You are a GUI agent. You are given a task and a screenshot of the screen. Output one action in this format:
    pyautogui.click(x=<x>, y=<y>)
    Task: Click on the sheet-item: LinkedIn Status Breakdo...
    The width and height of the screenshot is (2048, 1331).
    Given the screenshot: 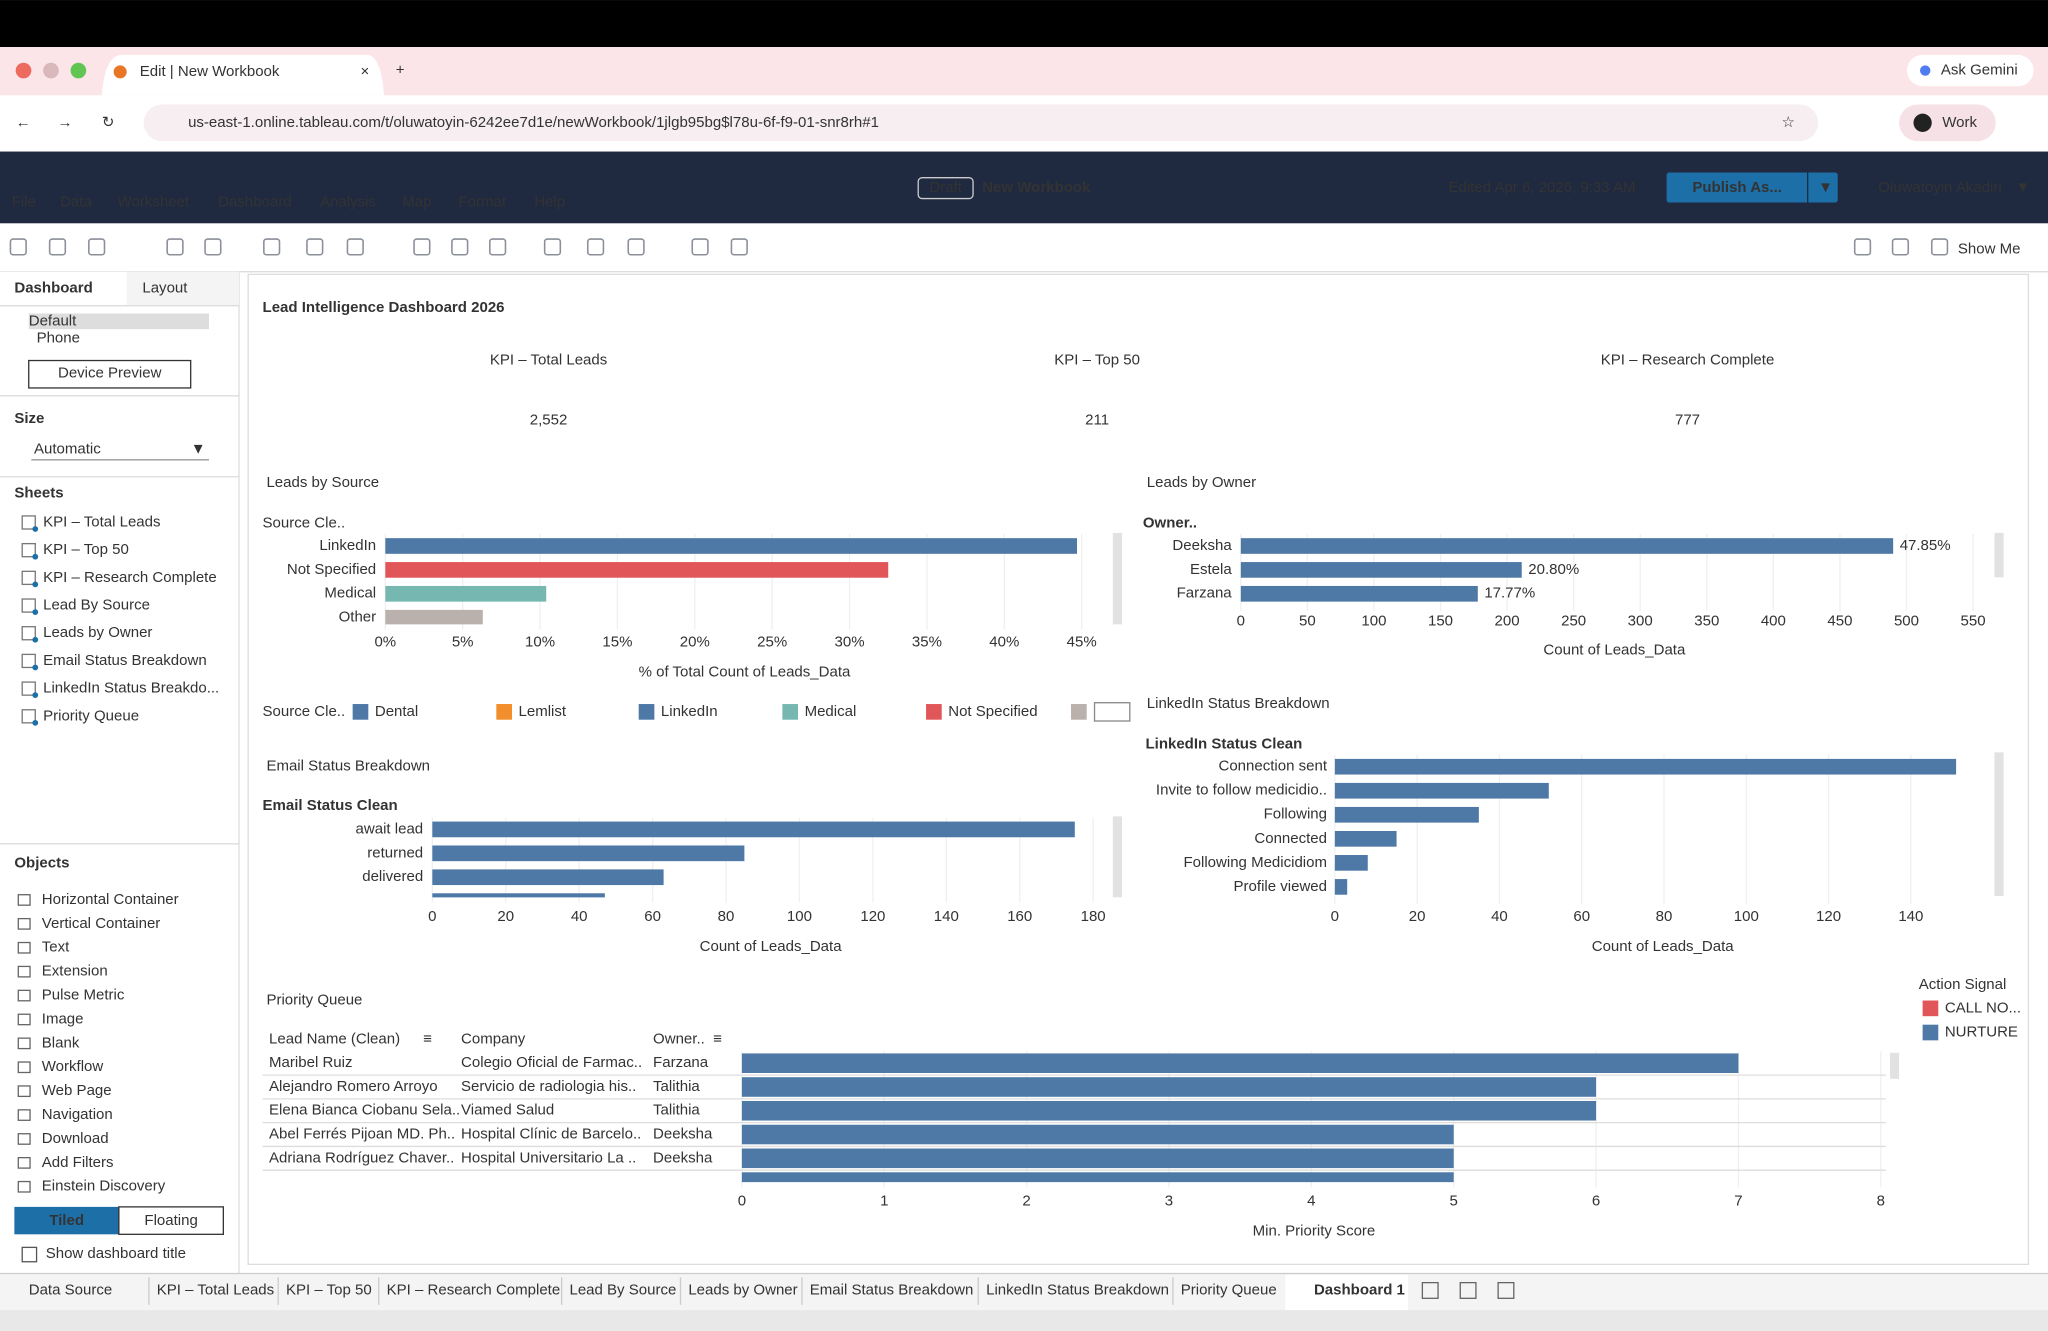 What is the action you would take?
    pyautogui.click(x=131, y=688)
    